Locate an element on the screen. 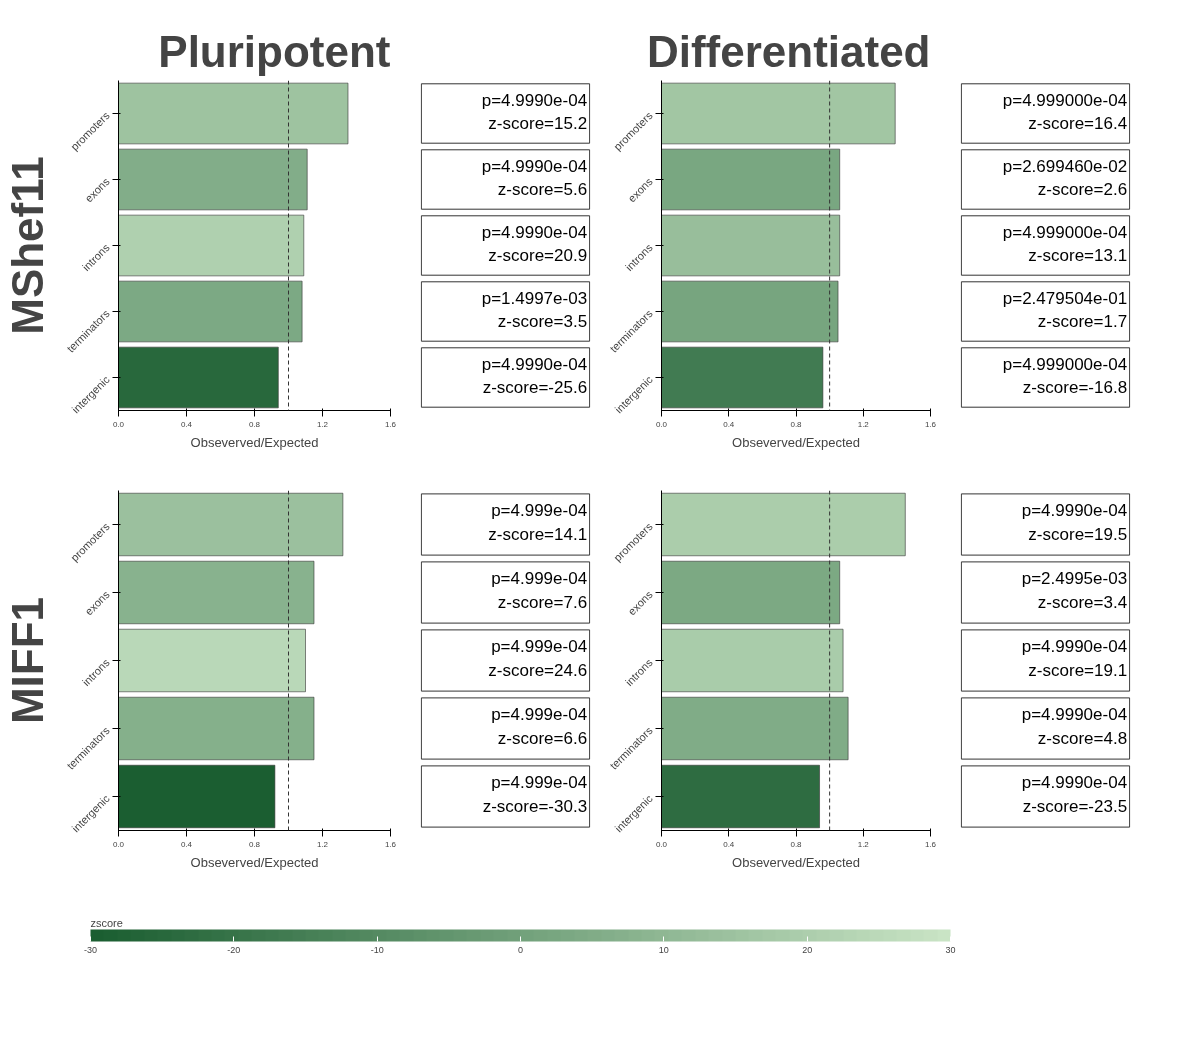 The width and height of the screenshot is (1192, 1056). text: z-score=1.7 is located at coordinates (1082, 321).